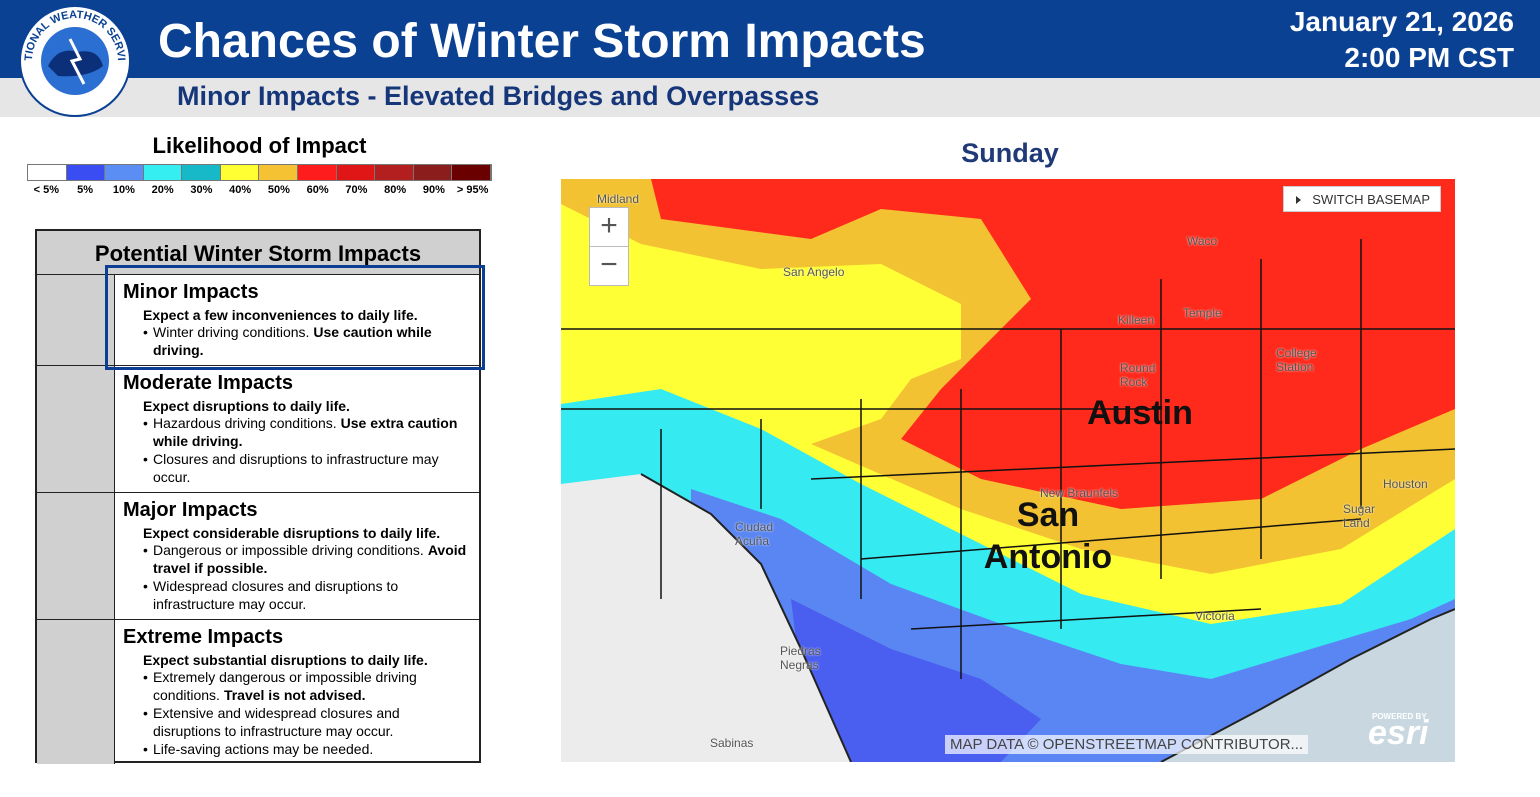 The height and width of the screenshot is (797, 1540). Describe the element at coordinates (190, 510) in the screenshot. I see `level-name: Major Impacts` at that location.